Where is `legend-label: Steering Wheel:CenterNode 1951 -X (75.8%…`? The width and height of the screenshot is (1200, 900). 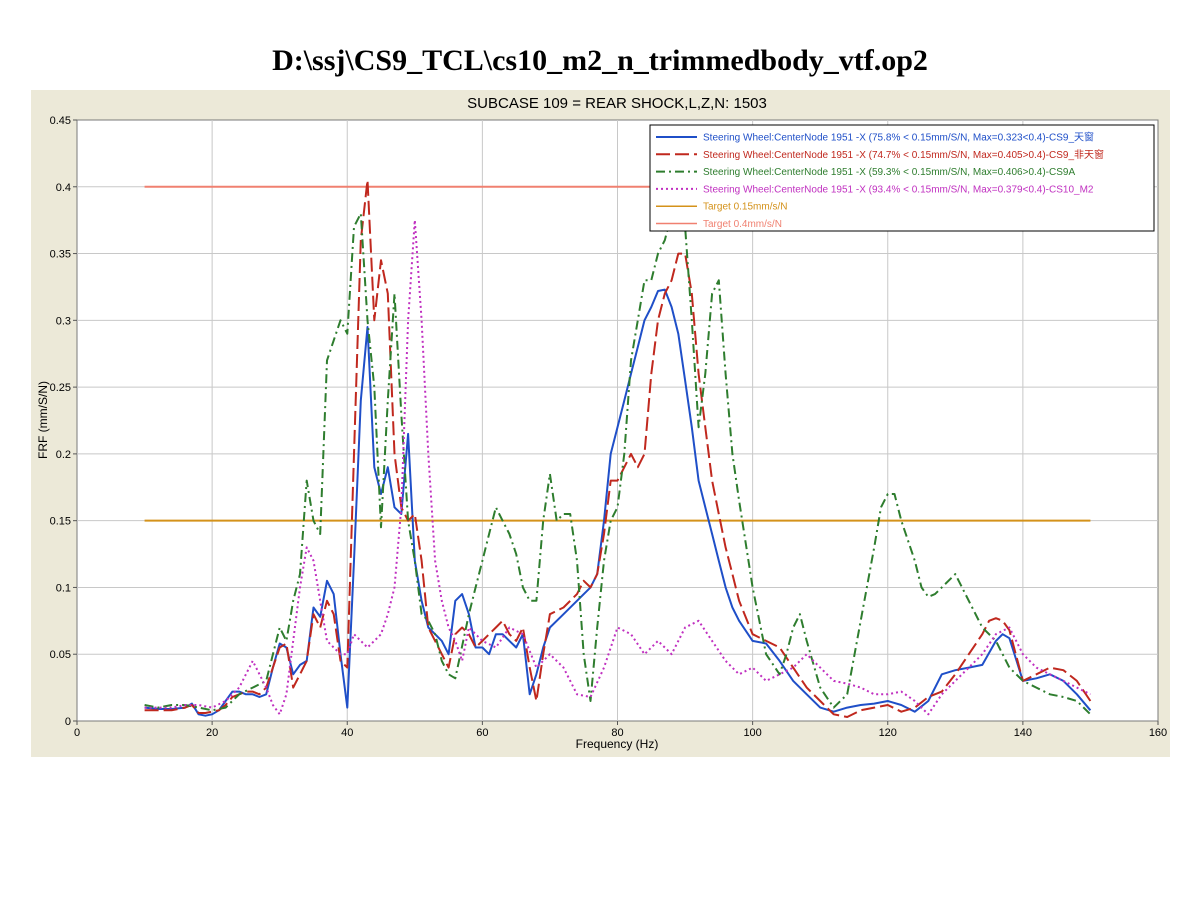 legend-label: Steering Wheel:CenterNode 1951 -X (75.8%… is located at coordinates (898, 137).